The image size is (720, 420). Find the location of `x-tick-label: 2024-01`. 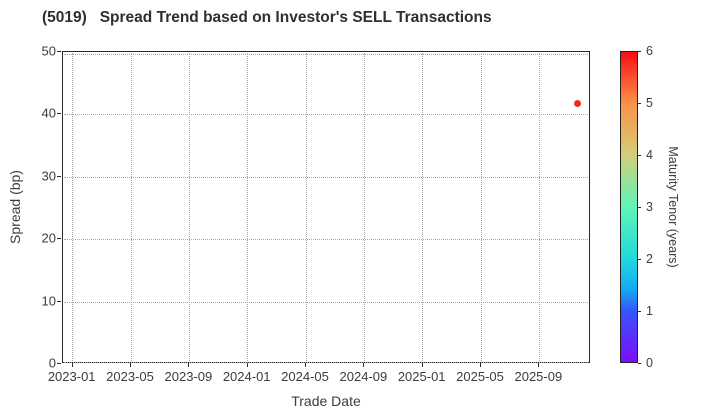

x-tick-label: 2024-01 is located at coordinates (246, 376).